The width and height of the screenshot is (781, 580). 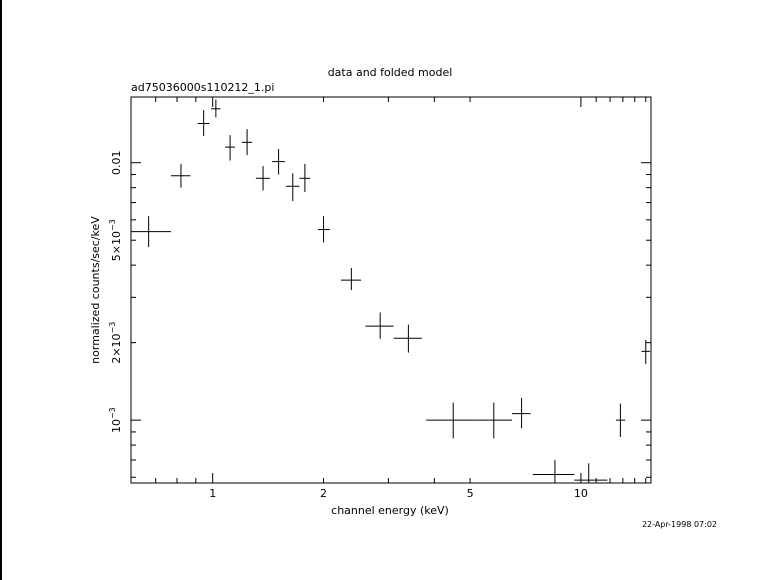 What do you see at coordinates (398, 493) in the screenshot?
I see `x-tick-labels: 1 2 5 10` at bounding box center [398, 493].